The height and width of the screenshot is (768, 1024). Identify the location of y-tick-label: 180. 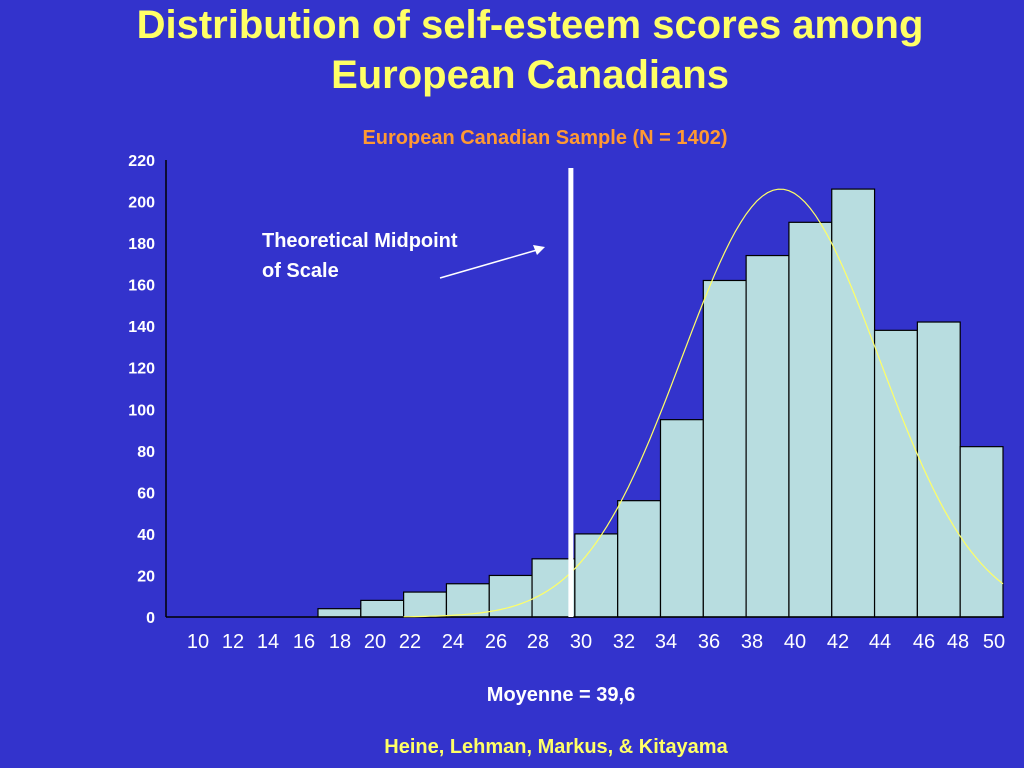
(141, 244).